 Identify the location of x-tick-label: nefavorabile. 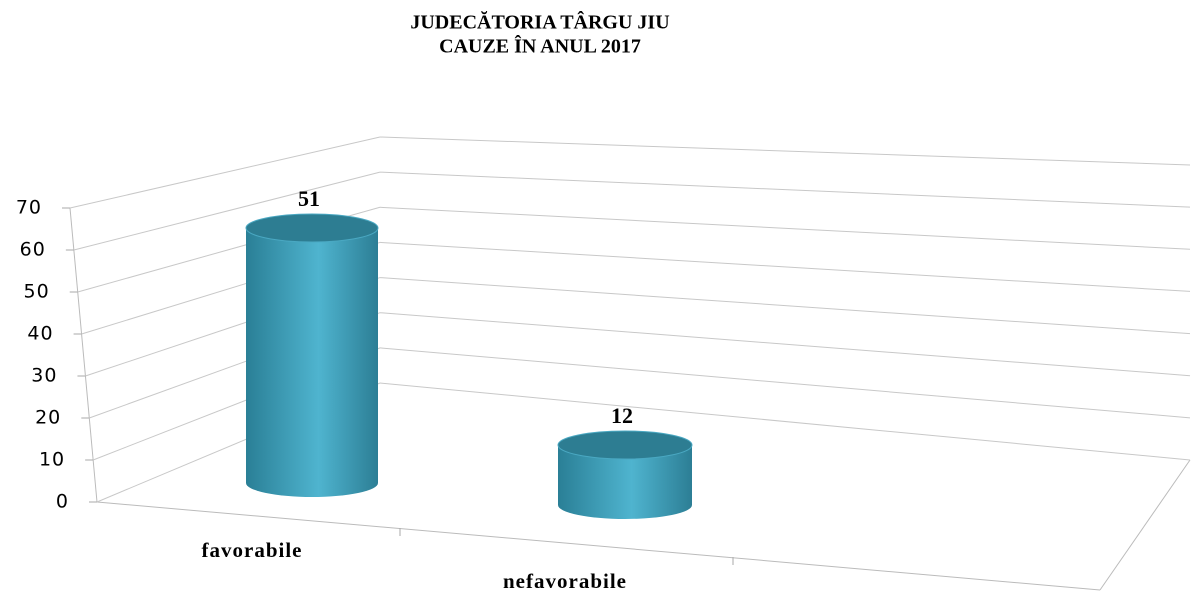
(565, 581).